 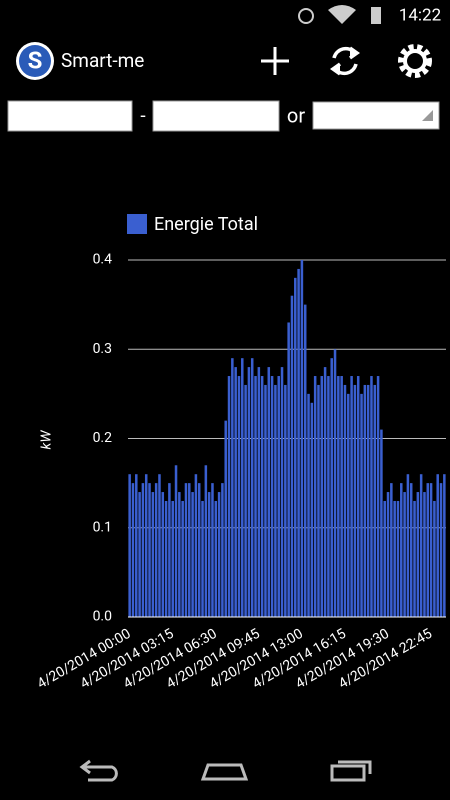 What do you see at coordinates (345, 61) in the screenshot?
I see `refresh-button` at bounding box center [345, 61].